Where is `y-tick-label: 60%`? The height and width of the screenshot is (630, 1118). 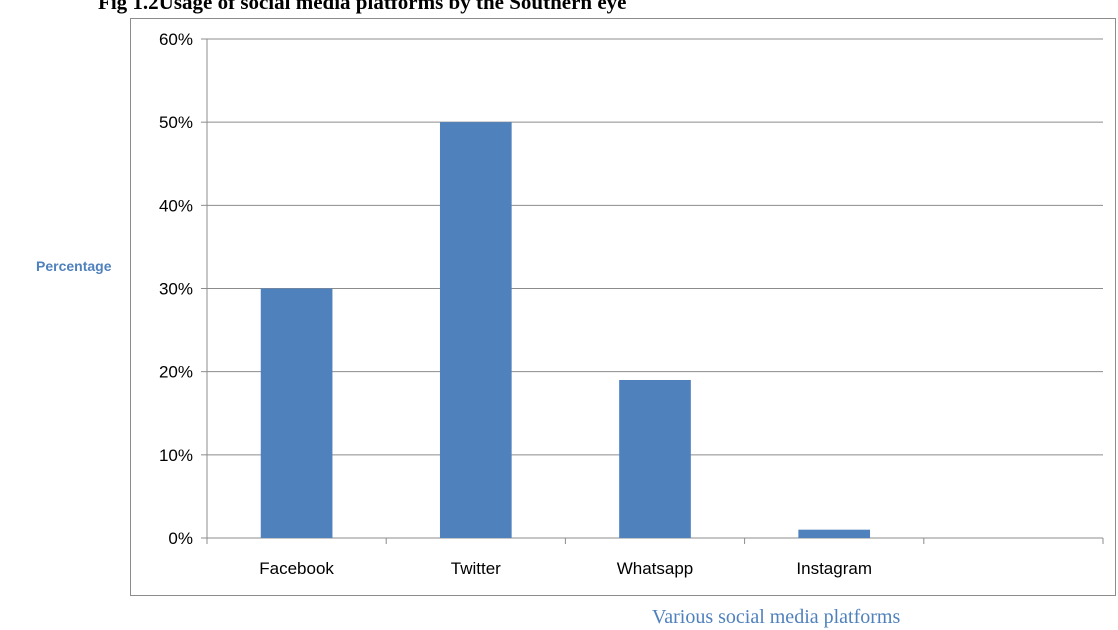
y-tick-label: 60% is located at coordinates (176, 39).